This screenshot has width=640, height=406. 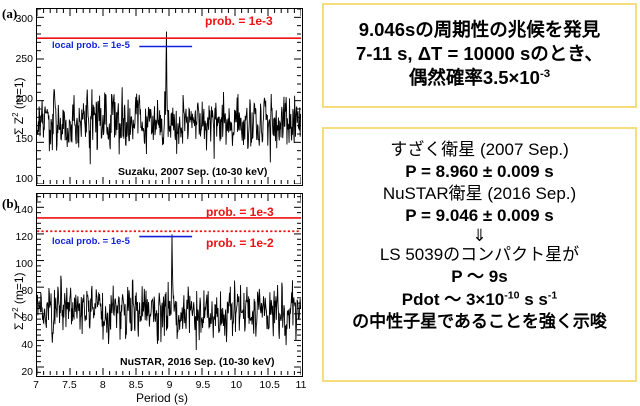 What do you see at coordinates (24, 264) in the screenshot?
I see `panel-b-ytick-label: 100` at bounding box center [24, 264].